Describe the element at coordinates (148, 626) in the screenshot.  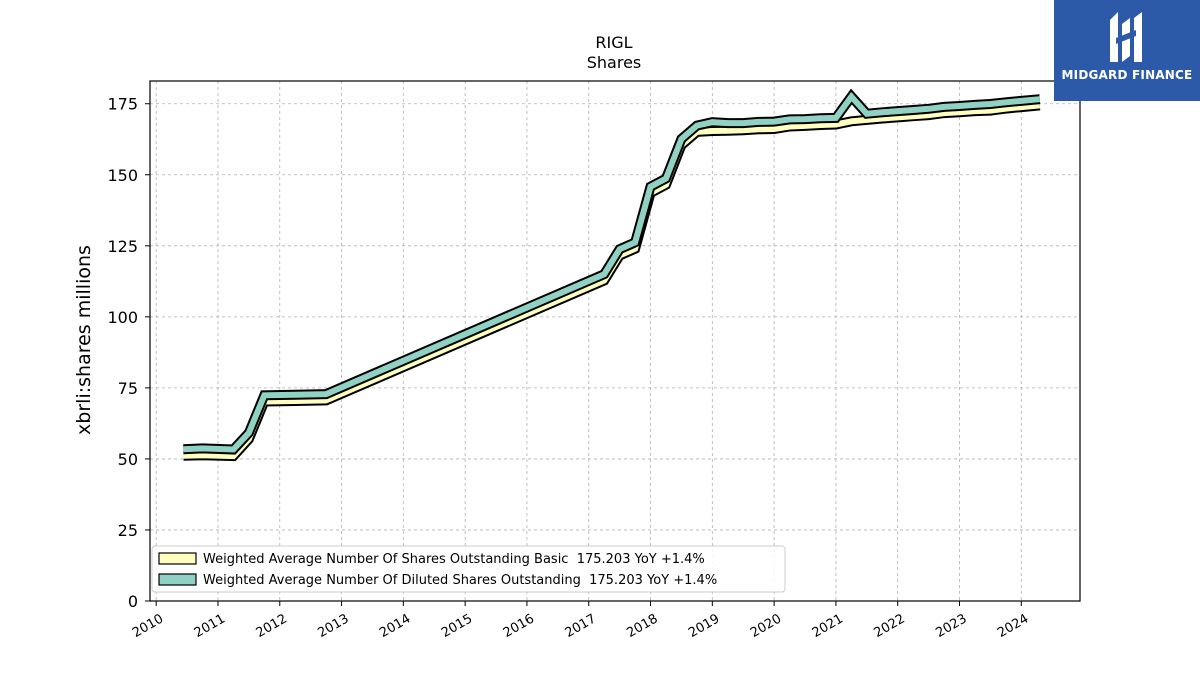
I see `x-tick-label: 2010` at that location.